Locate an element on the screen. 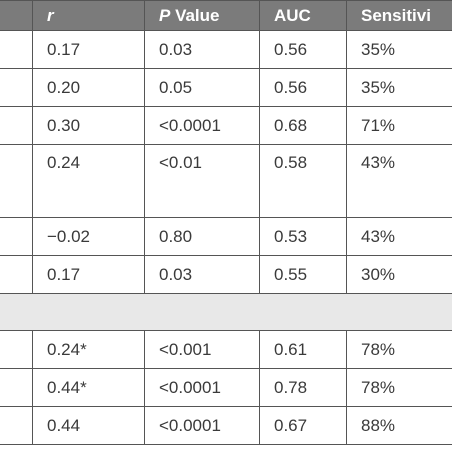 Image resolution: width=452 pixels, height=452 pixels. cell-auc: 0.53 is located at coordinates (303, 236).